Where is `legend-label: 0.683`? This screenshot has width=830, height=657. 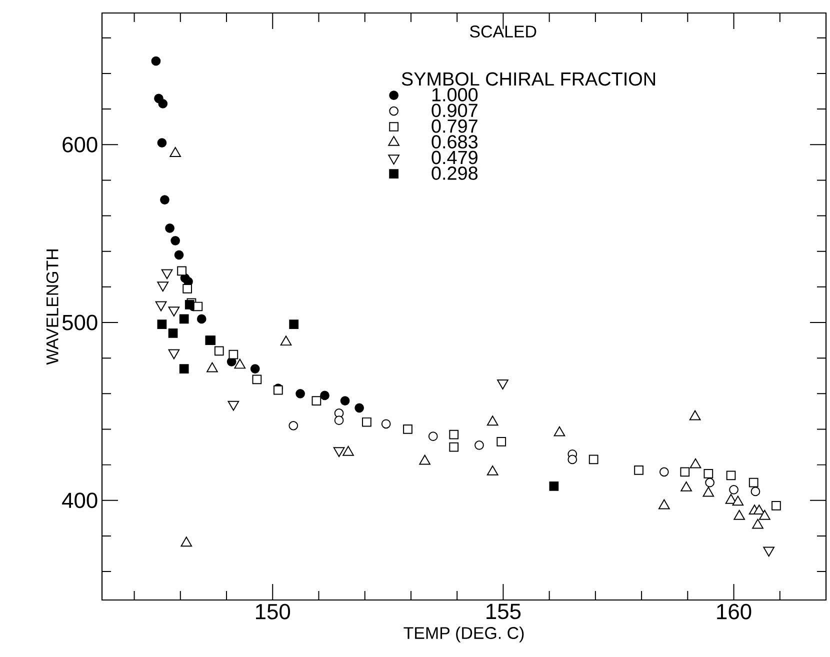
legend-label: 0.683 is located at coordinates (455, 141).